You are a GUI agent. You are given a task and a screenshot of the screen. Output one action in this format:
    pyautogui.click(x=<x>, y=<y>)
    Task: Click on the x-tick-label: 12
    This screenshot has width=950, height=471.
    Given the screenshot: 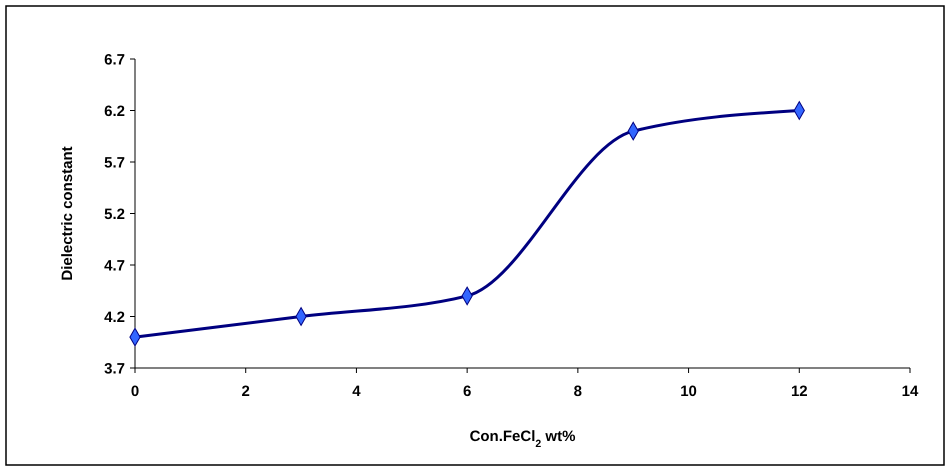 What is the action you would take?
    pyautogui.click(x=799, y=391)
    